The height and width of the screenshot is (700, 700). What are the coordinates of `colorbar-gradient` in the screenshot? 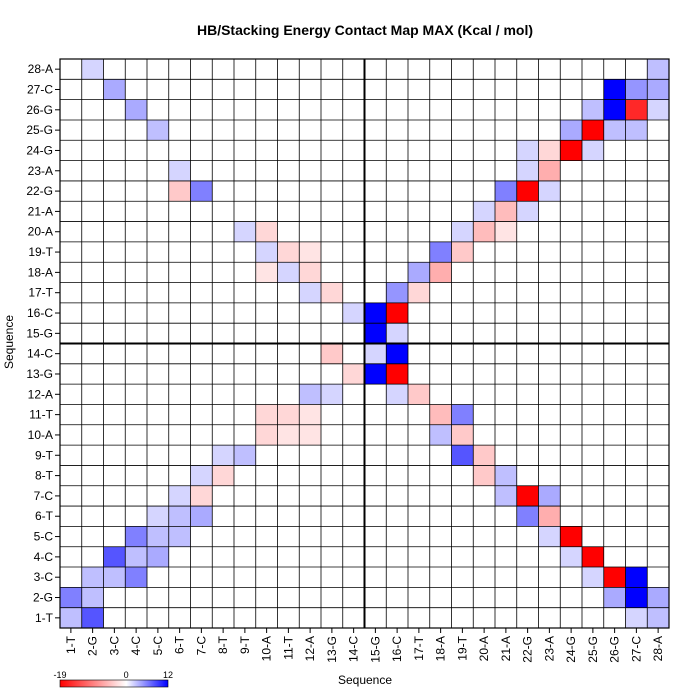 It's located at (114, 683).